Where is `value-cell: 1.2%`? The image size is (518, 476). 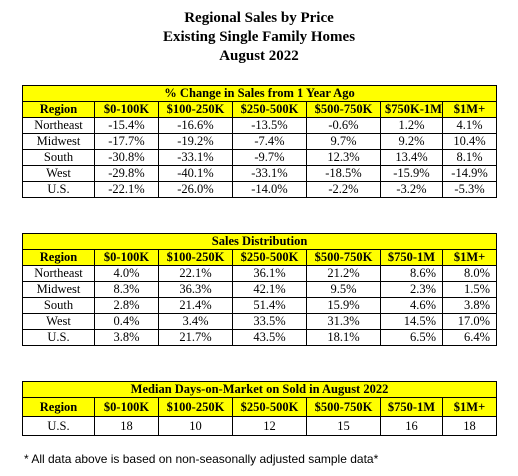
value-cell: 1.2% is located at coordinates (411, 125).